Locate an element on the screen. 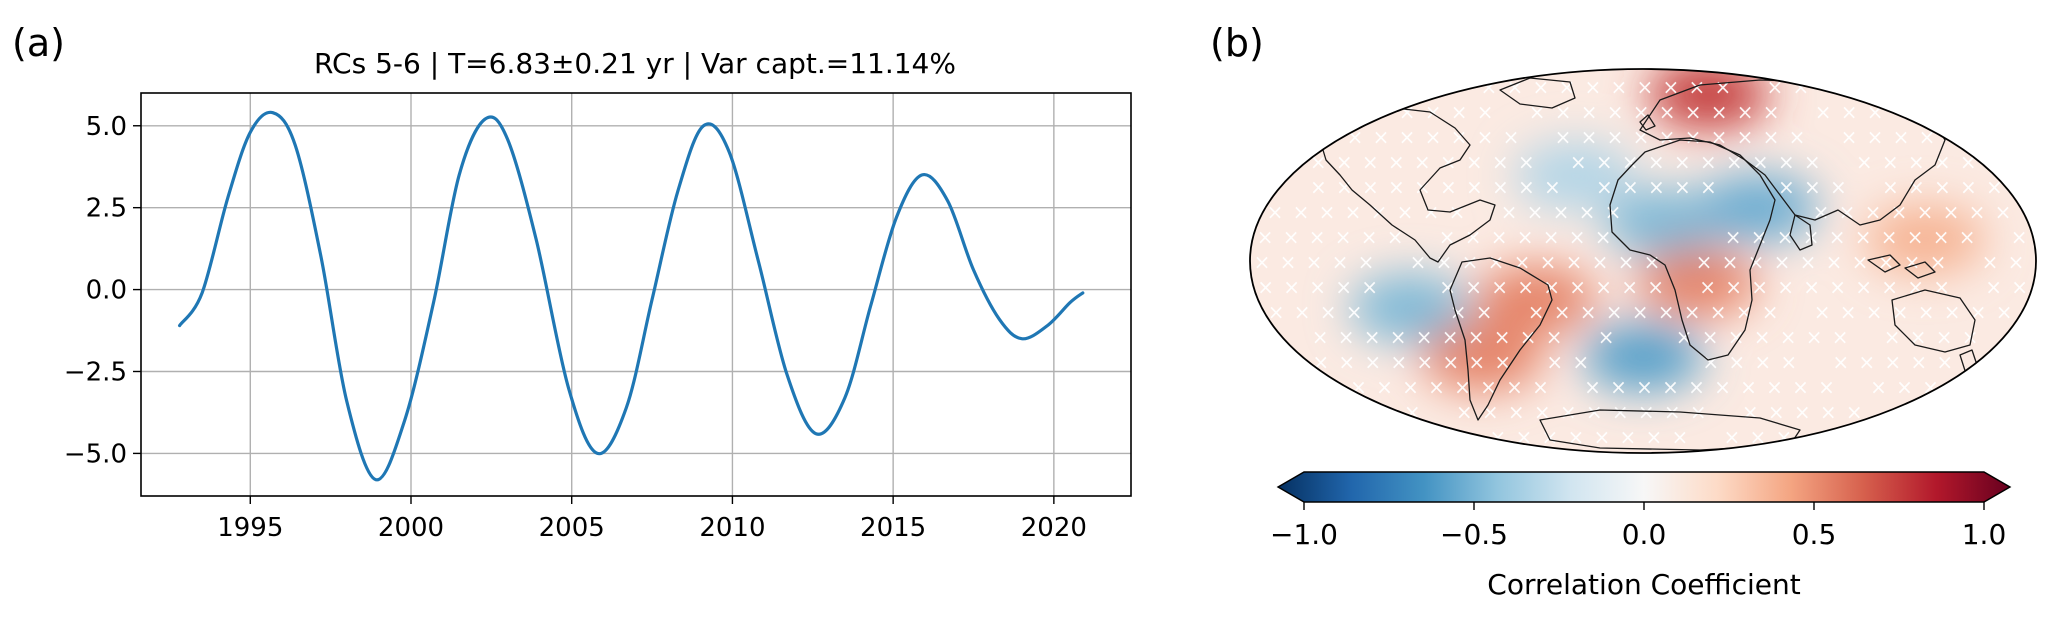 The width and height of the screenshot is (2067, 620). colorbar-tick-label: 0.0 is located at coordinates (1644, 534).